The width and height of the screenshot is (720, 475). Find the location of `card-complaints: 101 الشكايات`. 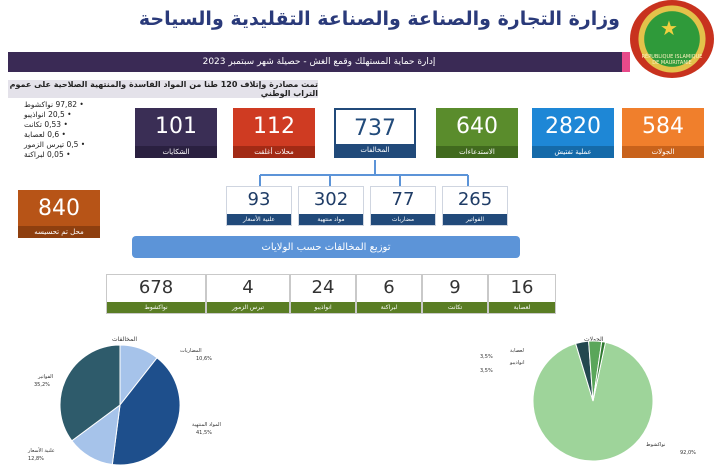

card-complaints: 101 الشكايات is located at coordinates (176, 133).